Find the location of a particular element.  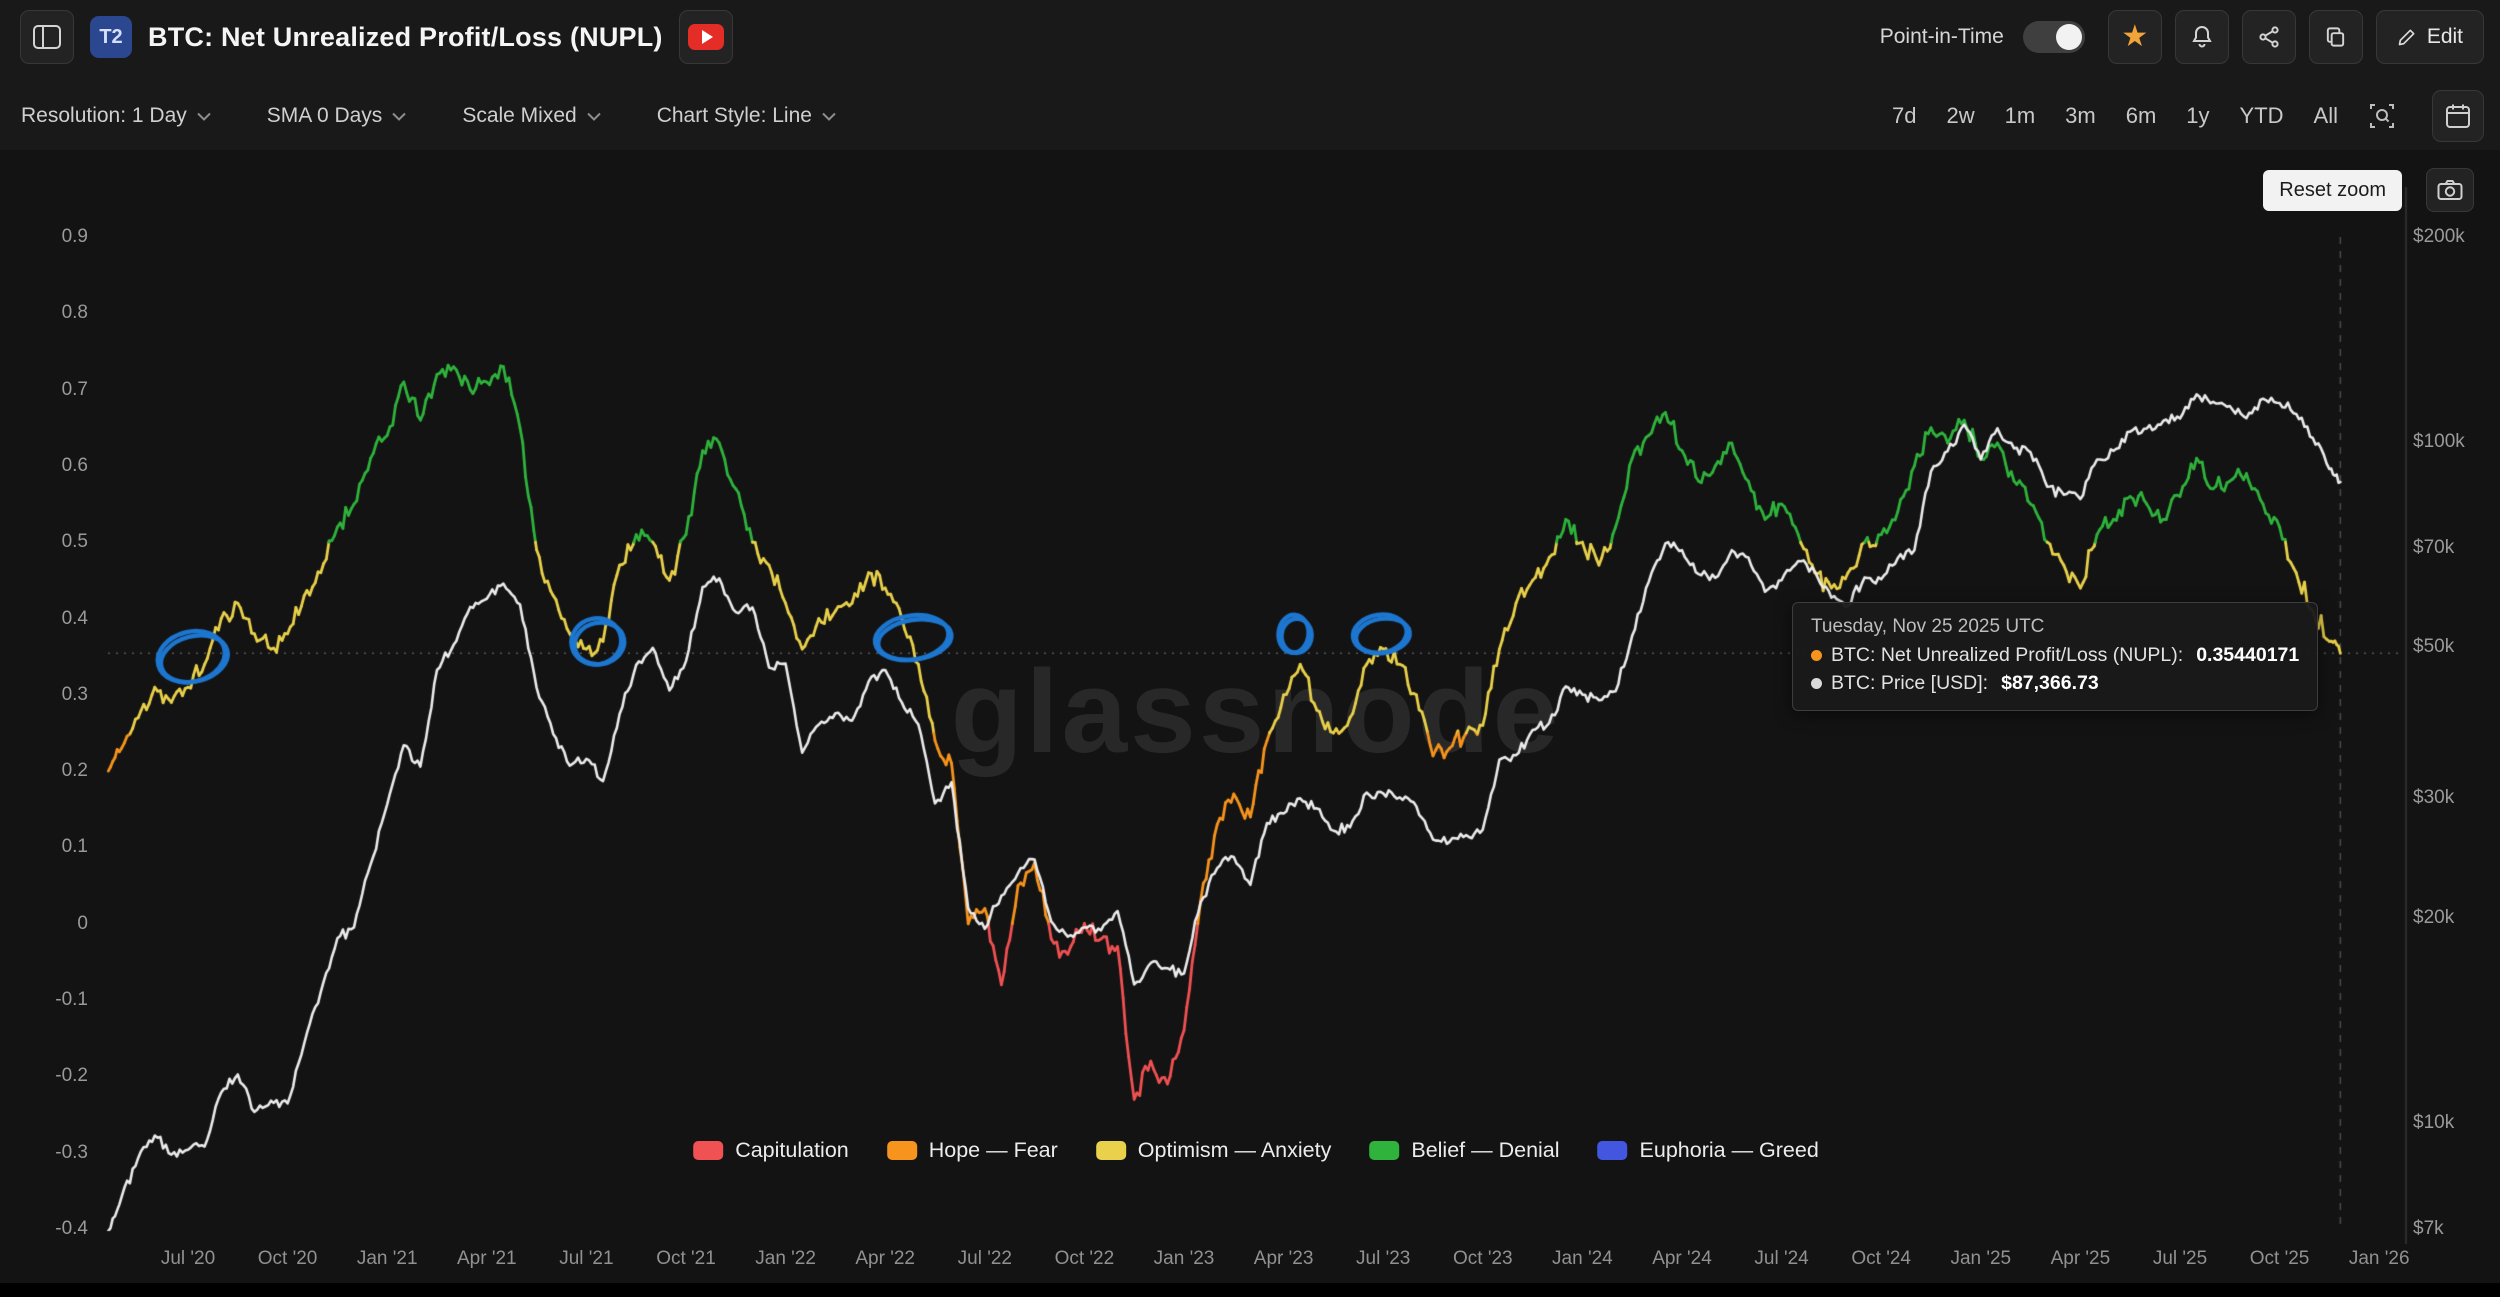

sidebar-panel-icon is located at coordinates (47, 37).